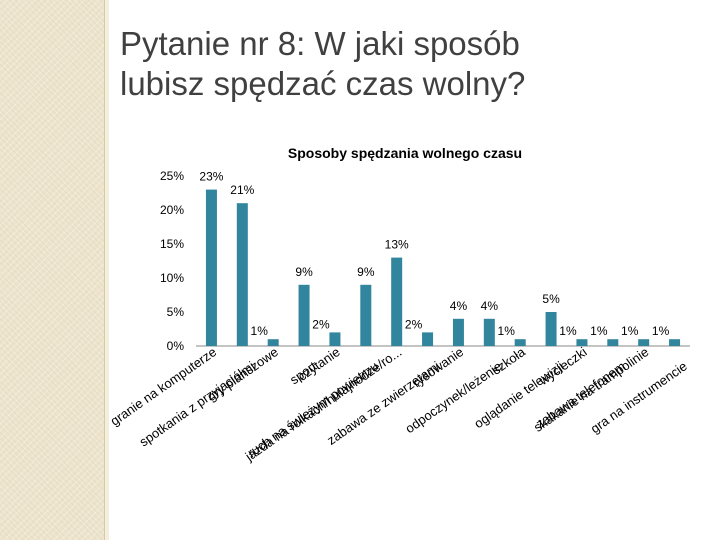  What do you see at coordinates (172, 176) in the screenshot?
I see `y-tick-label: 25%` at bounding box center [172, 176].